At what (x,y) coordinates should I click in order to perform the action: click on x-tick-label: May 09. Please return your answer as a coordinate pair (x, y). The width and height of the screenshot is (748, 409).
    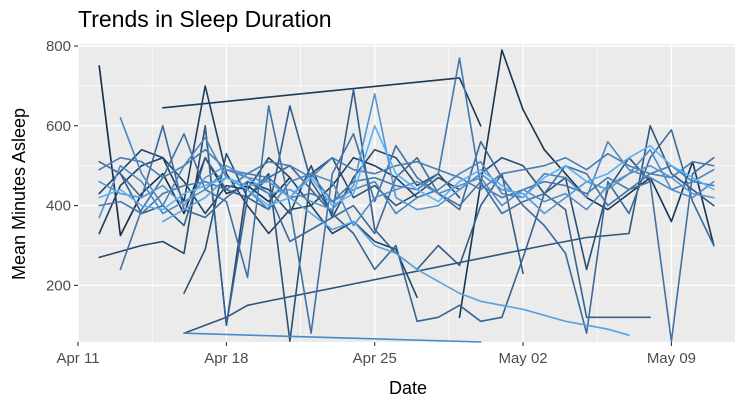
    Looking at the image, I should click on (671, 358).